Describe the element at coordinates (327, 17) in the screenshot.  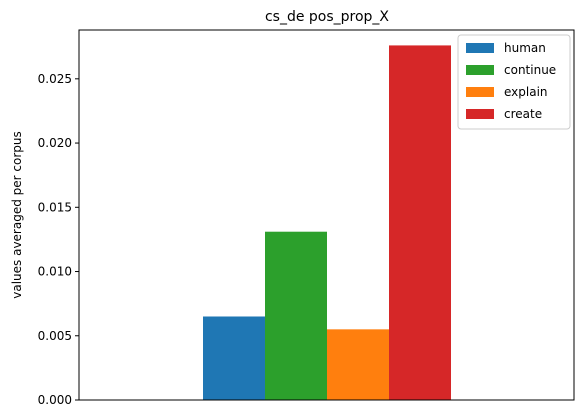
I see `chart-title: cs_de pos_prop_X` at that location.